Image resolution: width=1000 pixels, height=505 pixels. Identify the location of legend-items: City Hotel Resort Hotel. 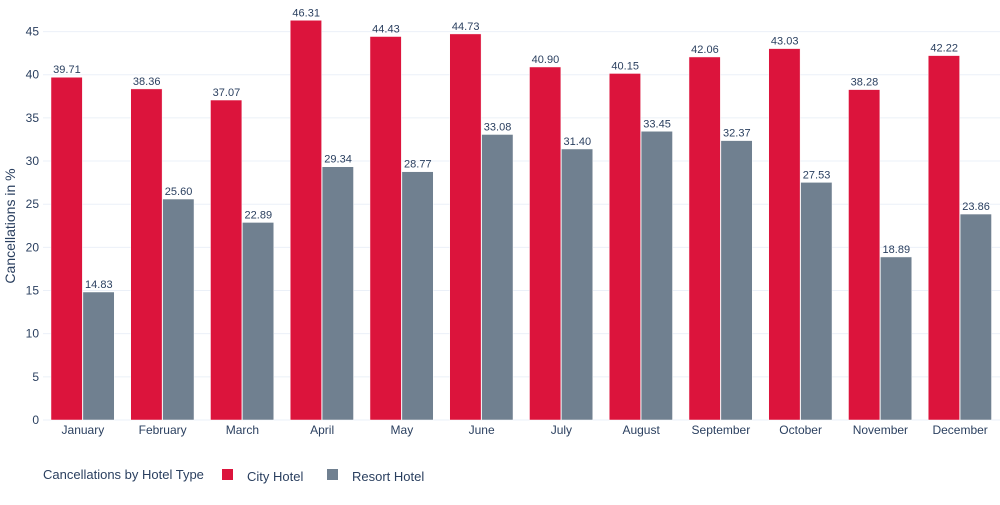
(323, 476).